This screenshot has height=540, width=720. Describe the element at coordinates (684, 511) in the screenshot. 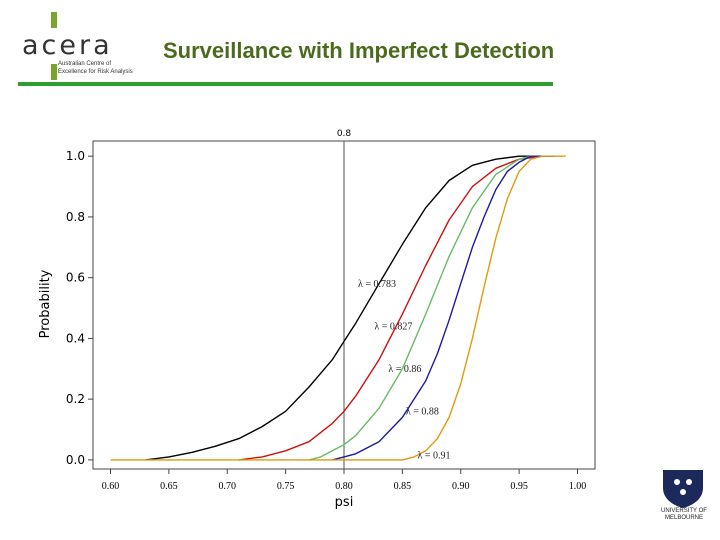

I see `university-name-line-1: UNIVERSITY OF` at that location.